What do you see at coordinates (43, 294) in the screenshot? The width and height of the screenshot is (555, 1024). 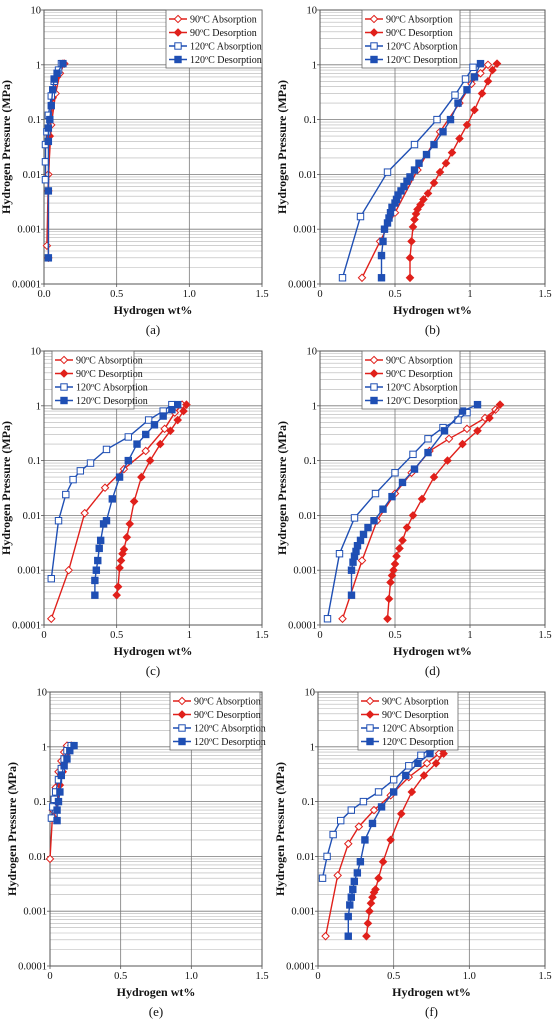 I see `x-tick-label: 0.0` at bounding box center [43, 294].